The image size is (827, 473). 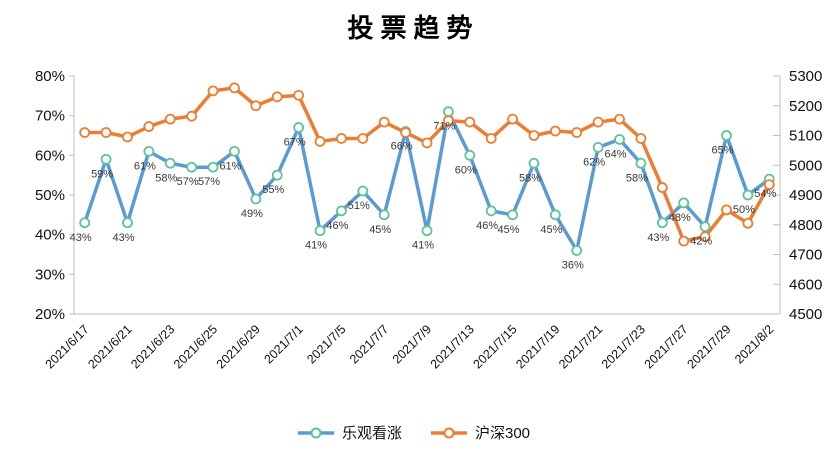 I want to click on x-axis-tick-label: 2021/6/23, so click(x=152, y=346).